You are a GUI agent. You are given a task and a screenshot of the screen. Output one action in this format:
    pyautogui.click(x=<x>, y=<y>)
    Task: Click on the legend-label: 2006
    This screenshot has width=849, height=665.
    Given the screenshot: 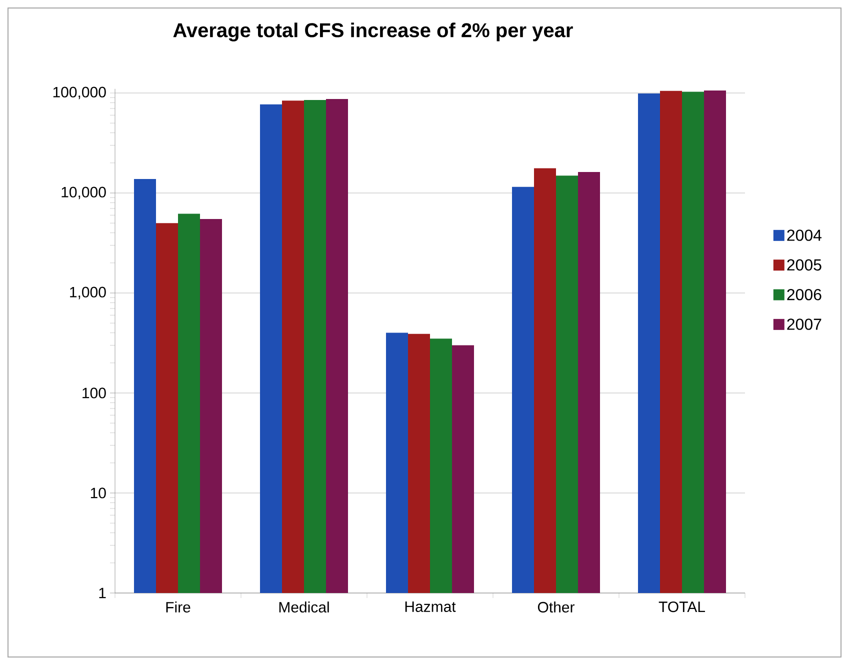 What is the action you would take?
    pyautogui.click(x=804, y=294)
    